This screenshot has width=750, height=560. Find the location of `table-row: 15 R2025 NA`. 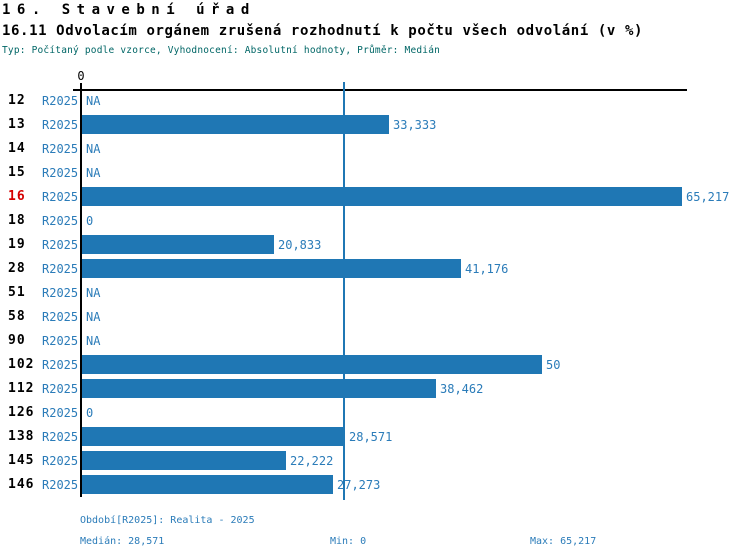

table-row: 15 R2025 NA is located at coordinates (375, 173).